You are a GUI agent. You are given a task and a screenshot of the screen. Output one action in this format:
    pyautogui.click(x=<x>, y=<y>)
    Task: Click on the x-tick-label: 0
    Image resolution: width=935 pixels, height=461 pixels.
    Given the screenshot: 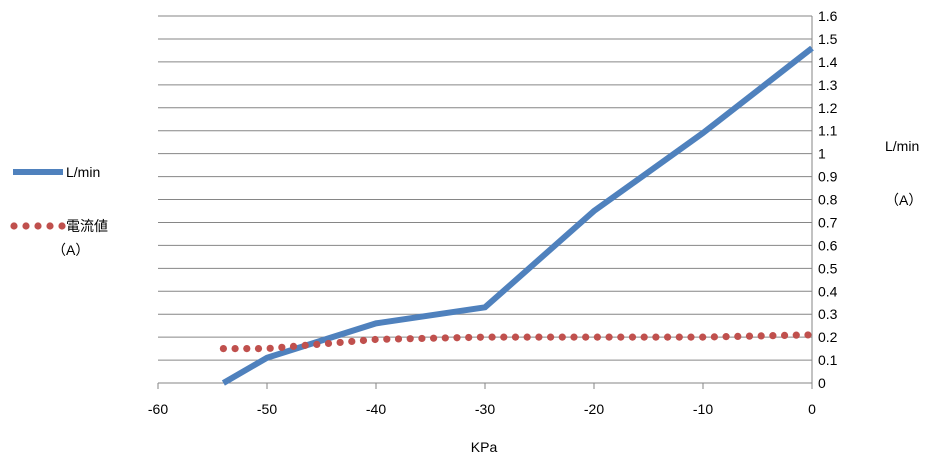 What is the action you would take?
    pyautogui.click(x=812, y=409)
    